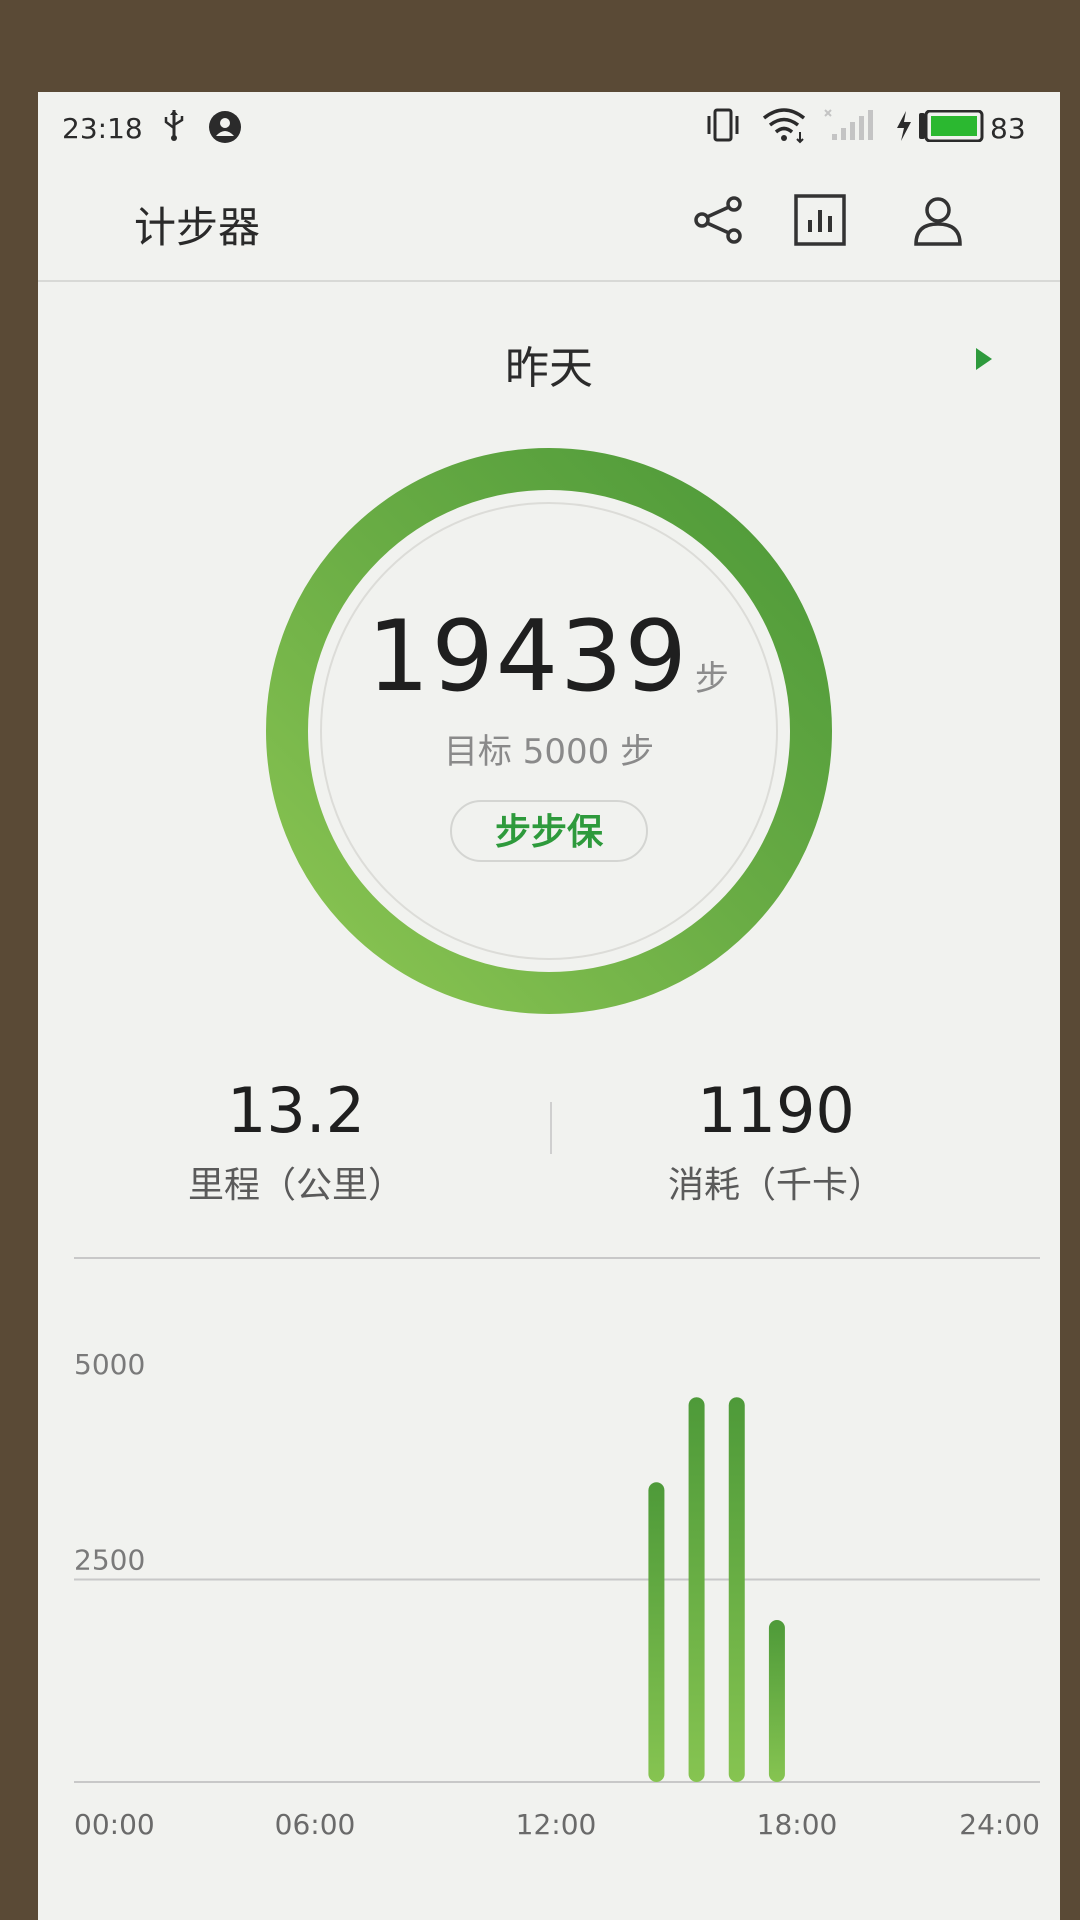 The height and width of the screenshot is (1920, 1080). I want to click on chart-x-tick-label: 00:00, so click(114, 1824).